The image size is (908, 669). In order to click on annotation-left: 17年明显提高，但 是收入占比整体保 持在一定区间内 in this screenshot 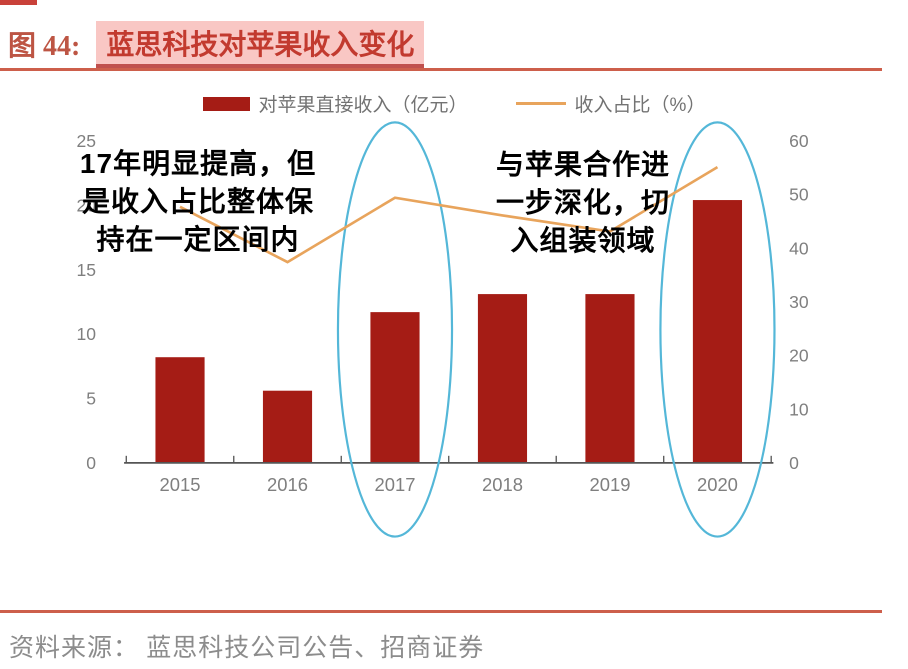, I will do `click(198, 202)`.